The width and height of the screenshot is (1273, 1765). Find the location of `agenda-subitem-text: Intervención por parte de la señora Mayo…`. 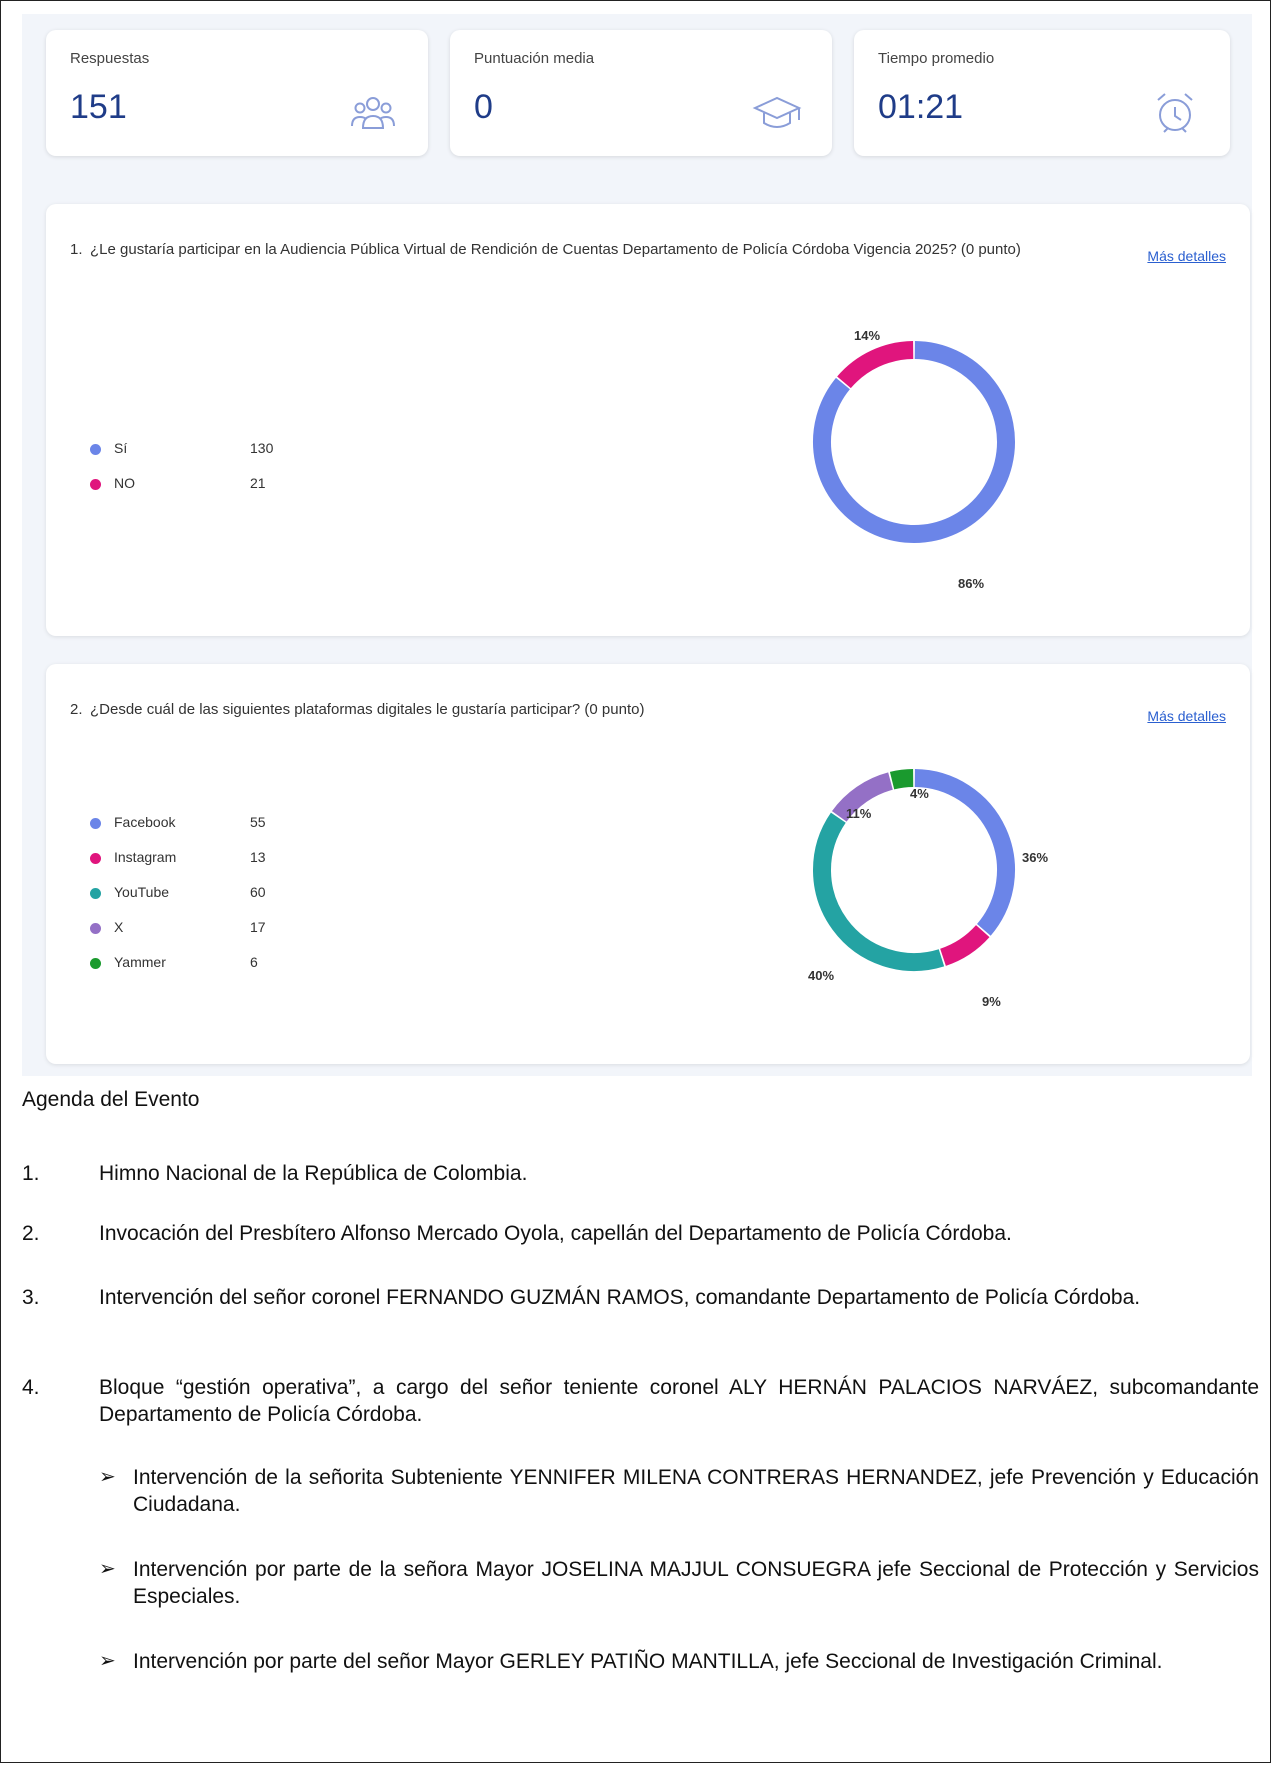

agenda-subitem-text: Intervención por parte de la señora Mayo… is located at coordinates (696, 1583).